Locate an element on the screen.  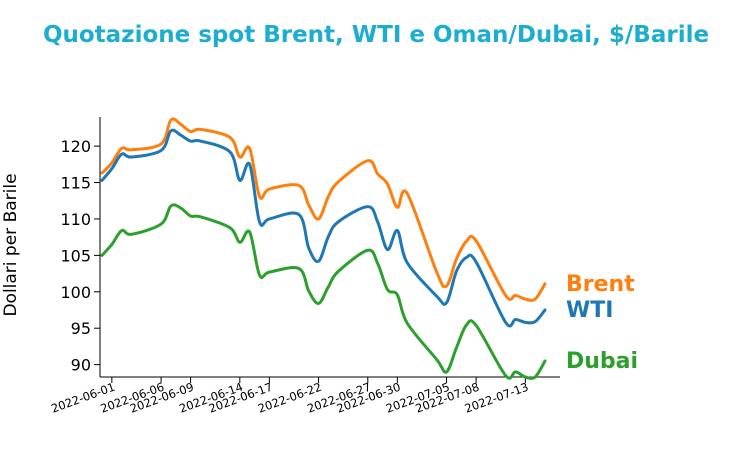
series-label-brent: Brent is located at coordinates (600, 284).